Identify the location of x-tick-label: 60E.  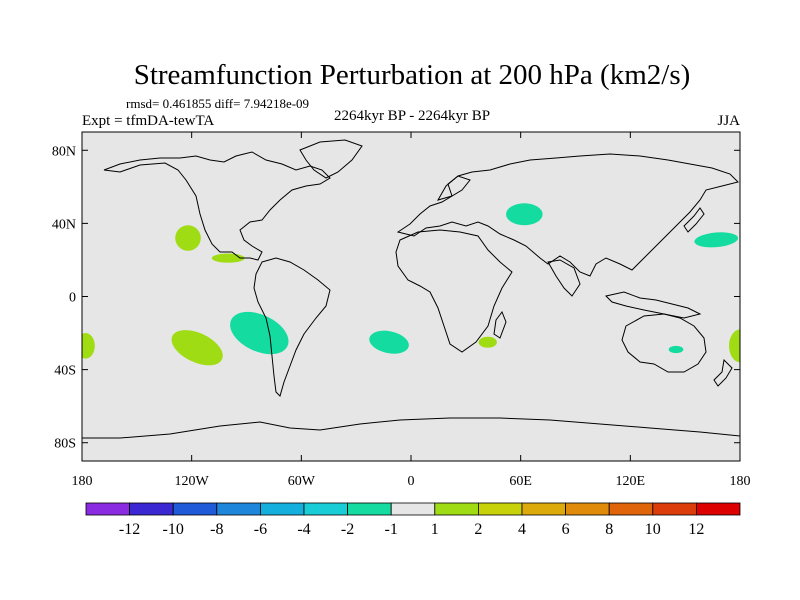
(520, 481).